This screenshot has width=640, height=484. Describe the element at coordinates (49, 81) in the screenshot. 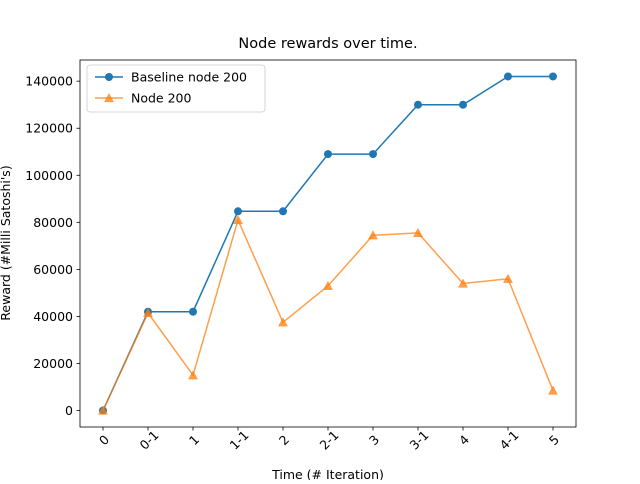

I see `y-tick-label: 140000` at that location.